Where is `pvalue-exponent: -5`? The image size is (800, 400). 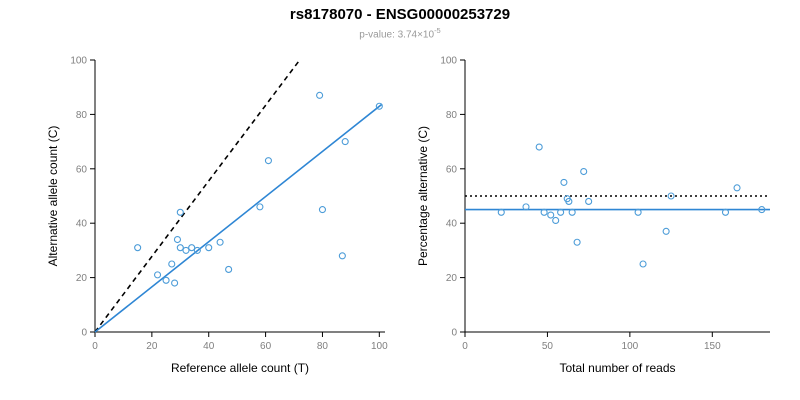
pvalue-exponent: -5 is located at coordinates (437, 30).